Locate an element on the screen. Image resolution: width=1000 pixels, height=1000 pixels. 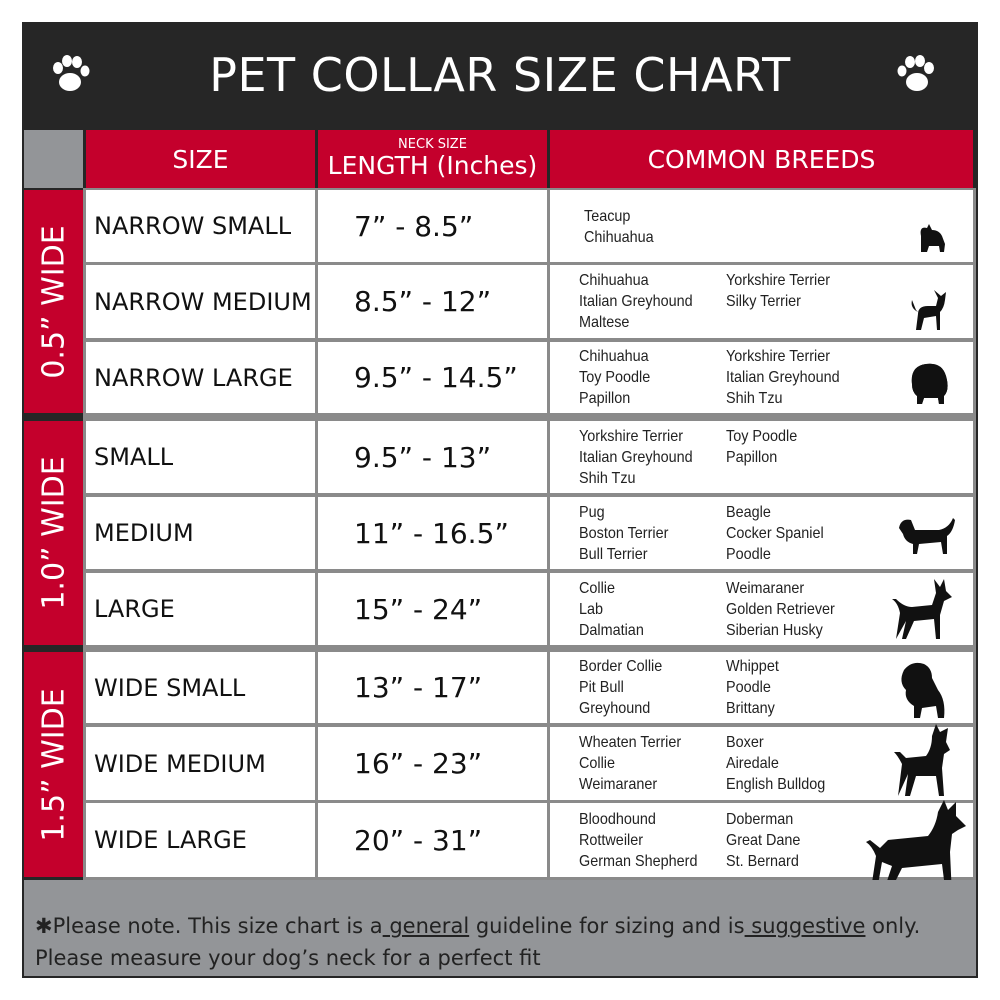
length-value: 13” - 17” is located at coordinates (418, 687).